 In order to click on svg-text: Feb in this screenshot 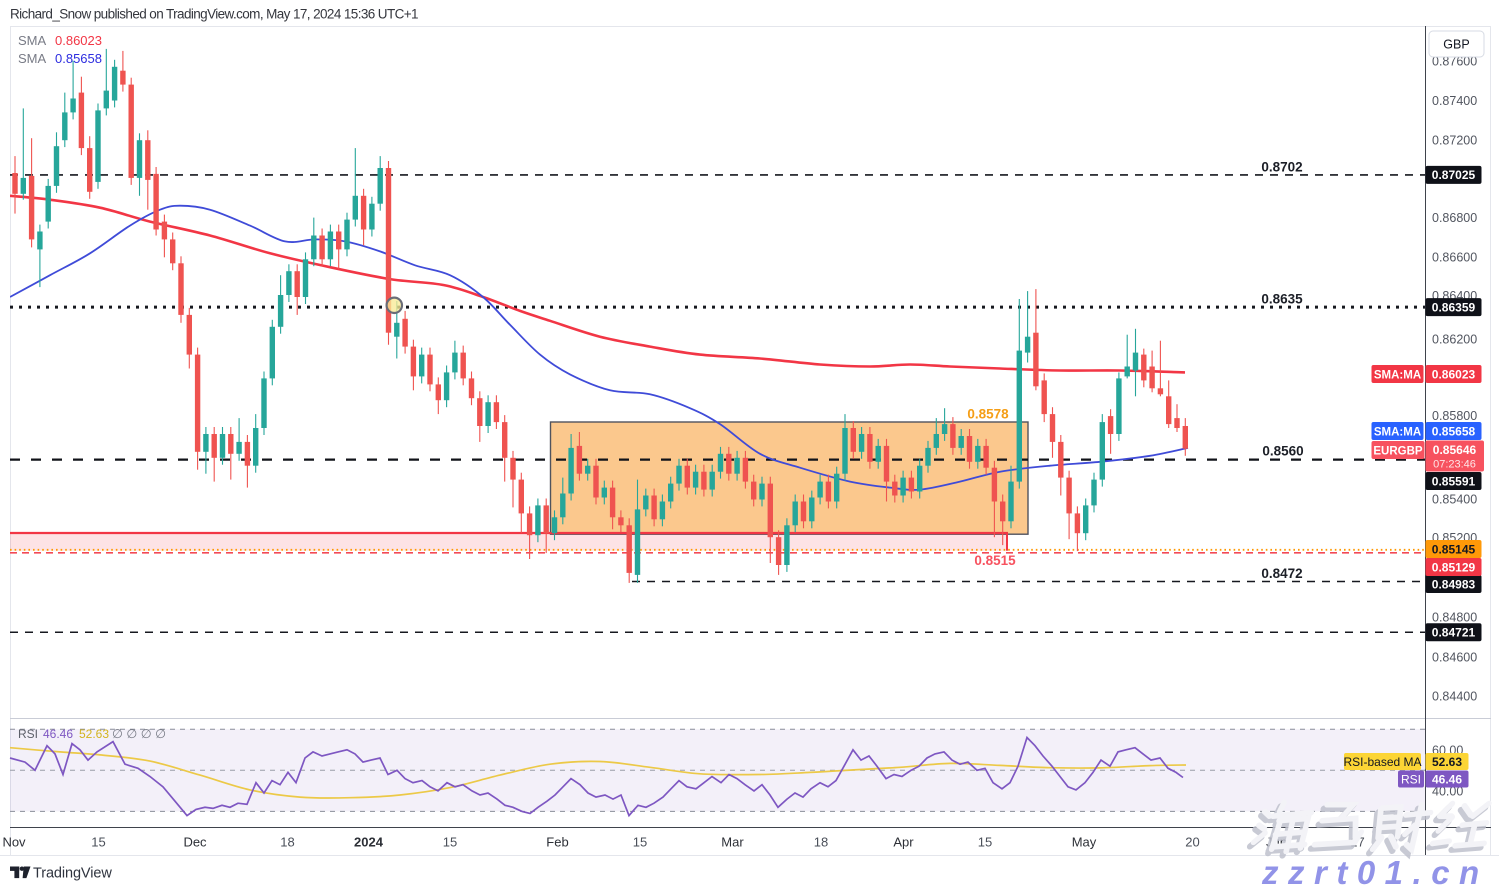, I will do `click(557, 842)`.